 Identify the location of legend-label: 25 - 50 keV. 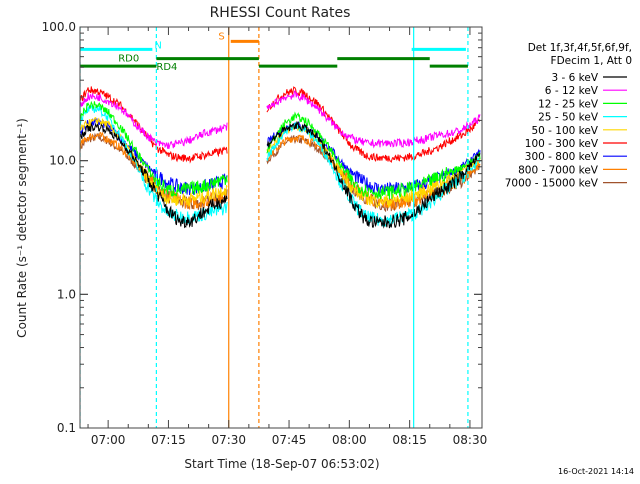
(568, 118).